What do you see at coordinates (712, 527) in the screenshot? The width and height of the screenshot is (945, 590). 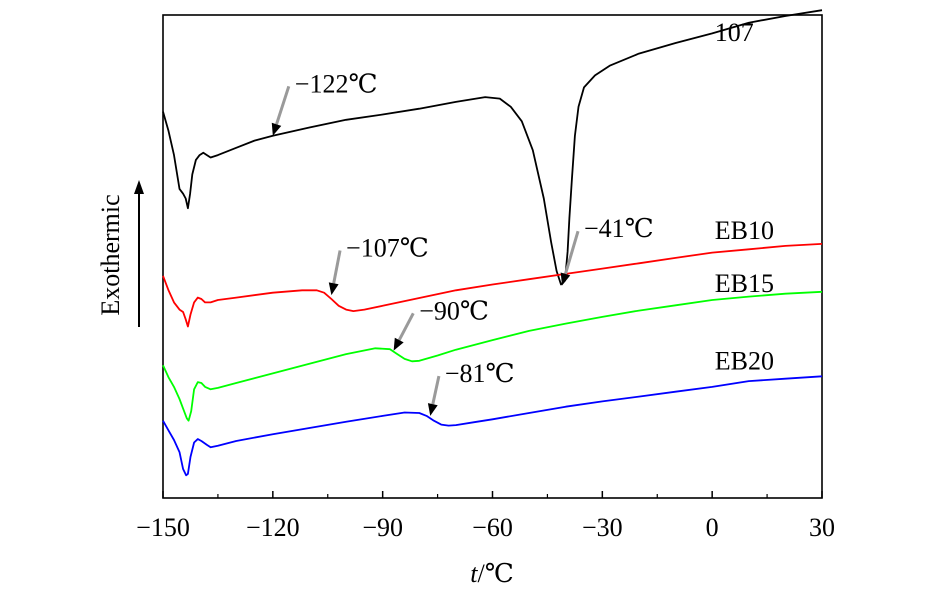 I see `x-tick-label: 0` at bounding box center [712, 527].